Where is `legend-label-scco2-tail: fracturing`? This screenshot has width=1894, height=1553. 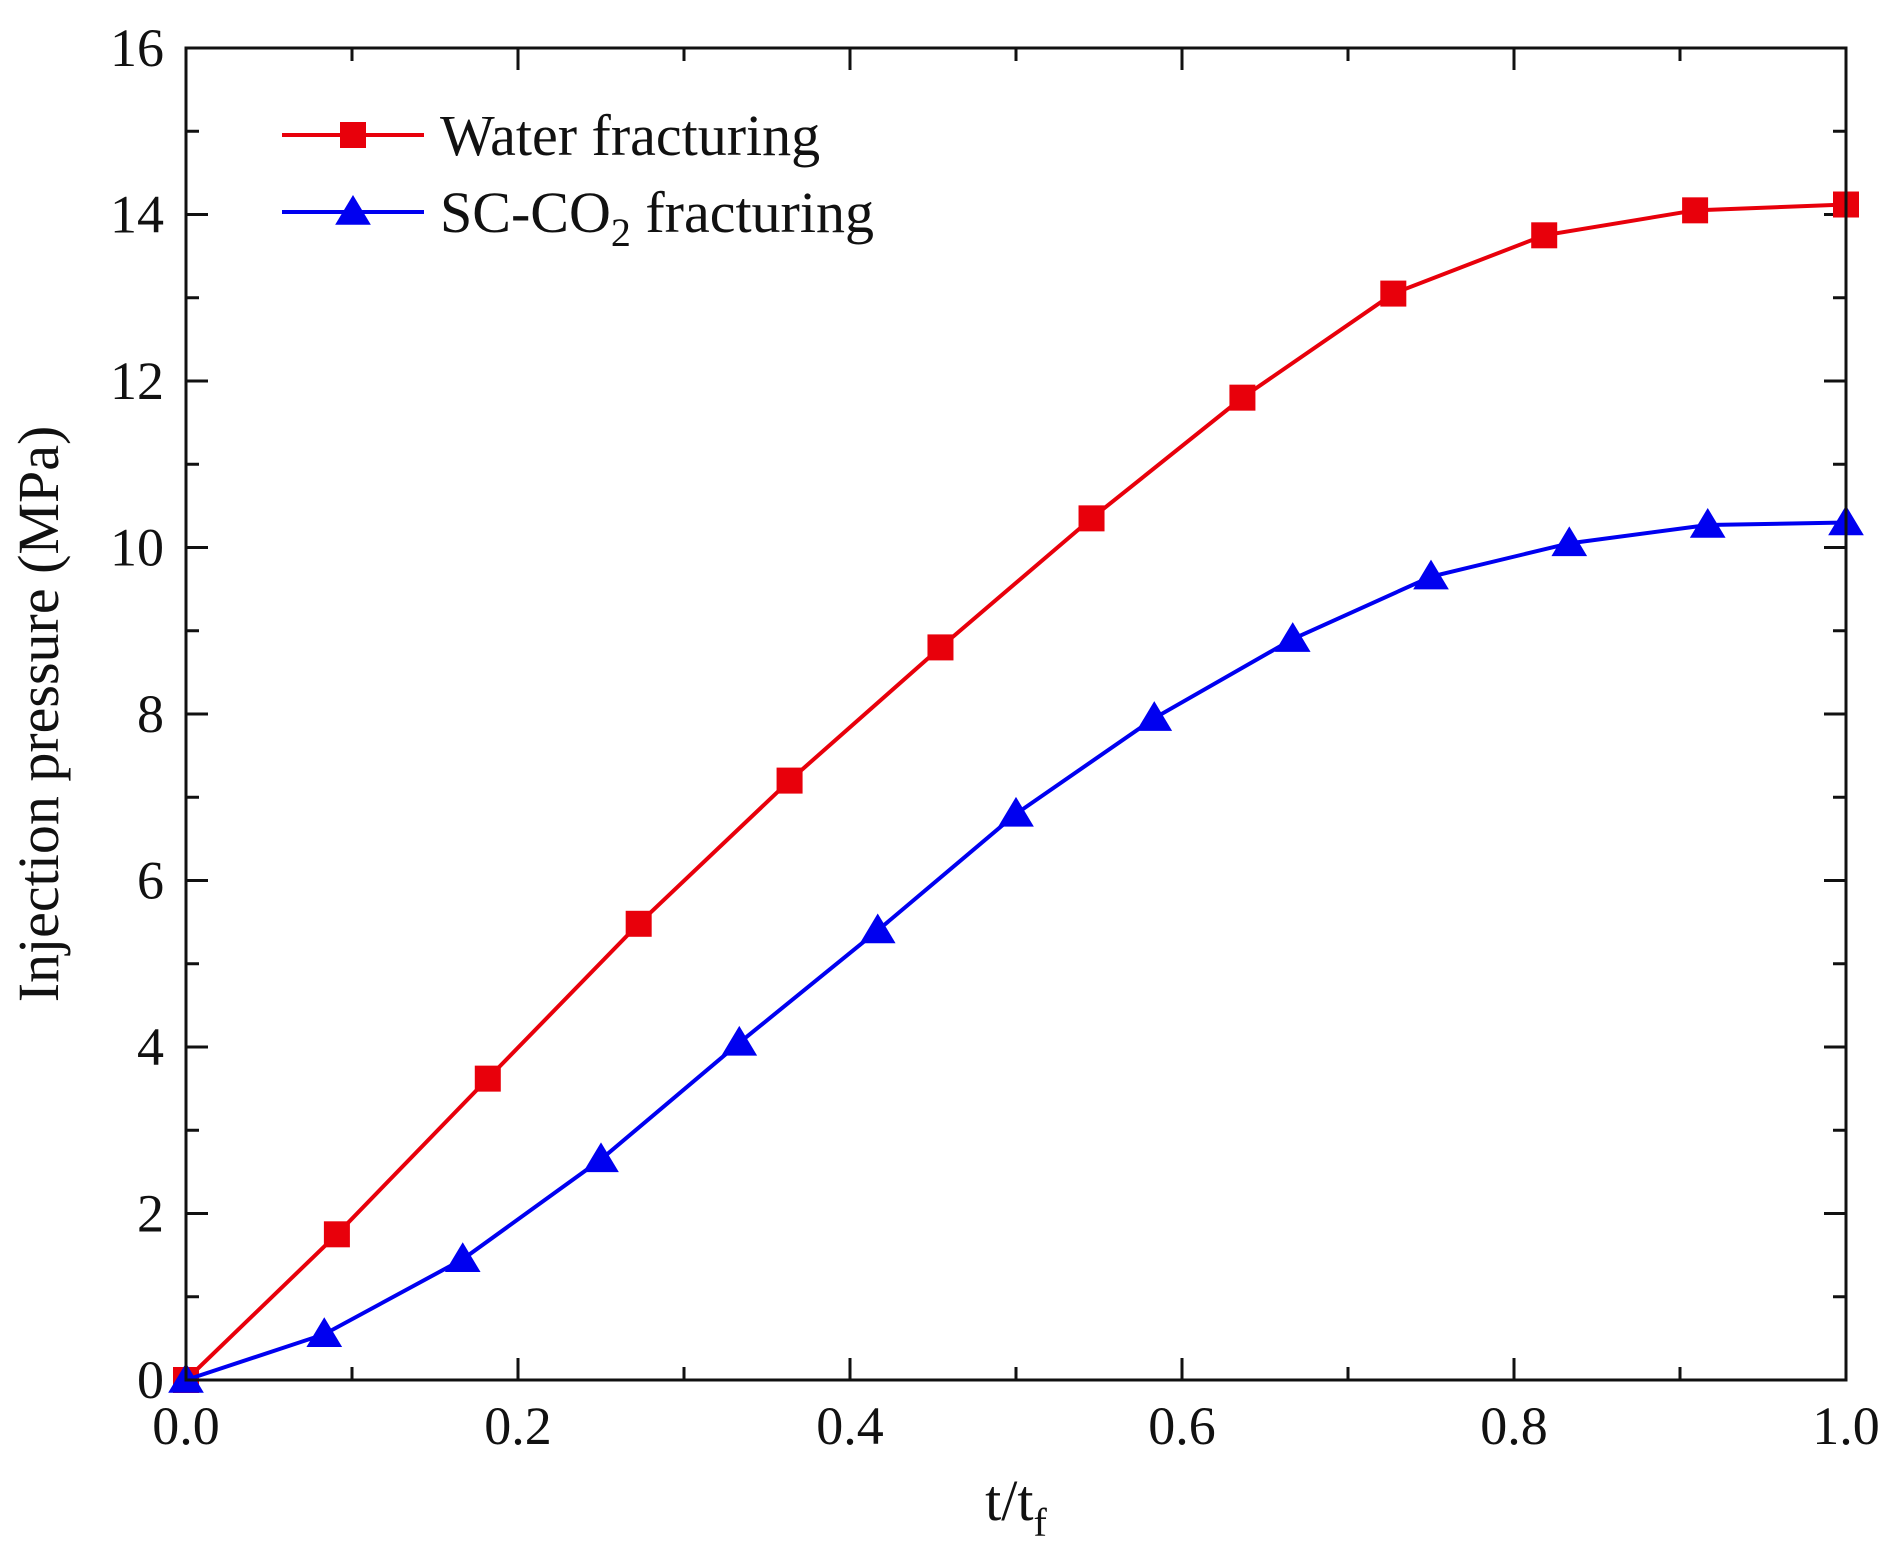 legend-label-scco2-tail: fracturing is located at coordinates (752, 212).